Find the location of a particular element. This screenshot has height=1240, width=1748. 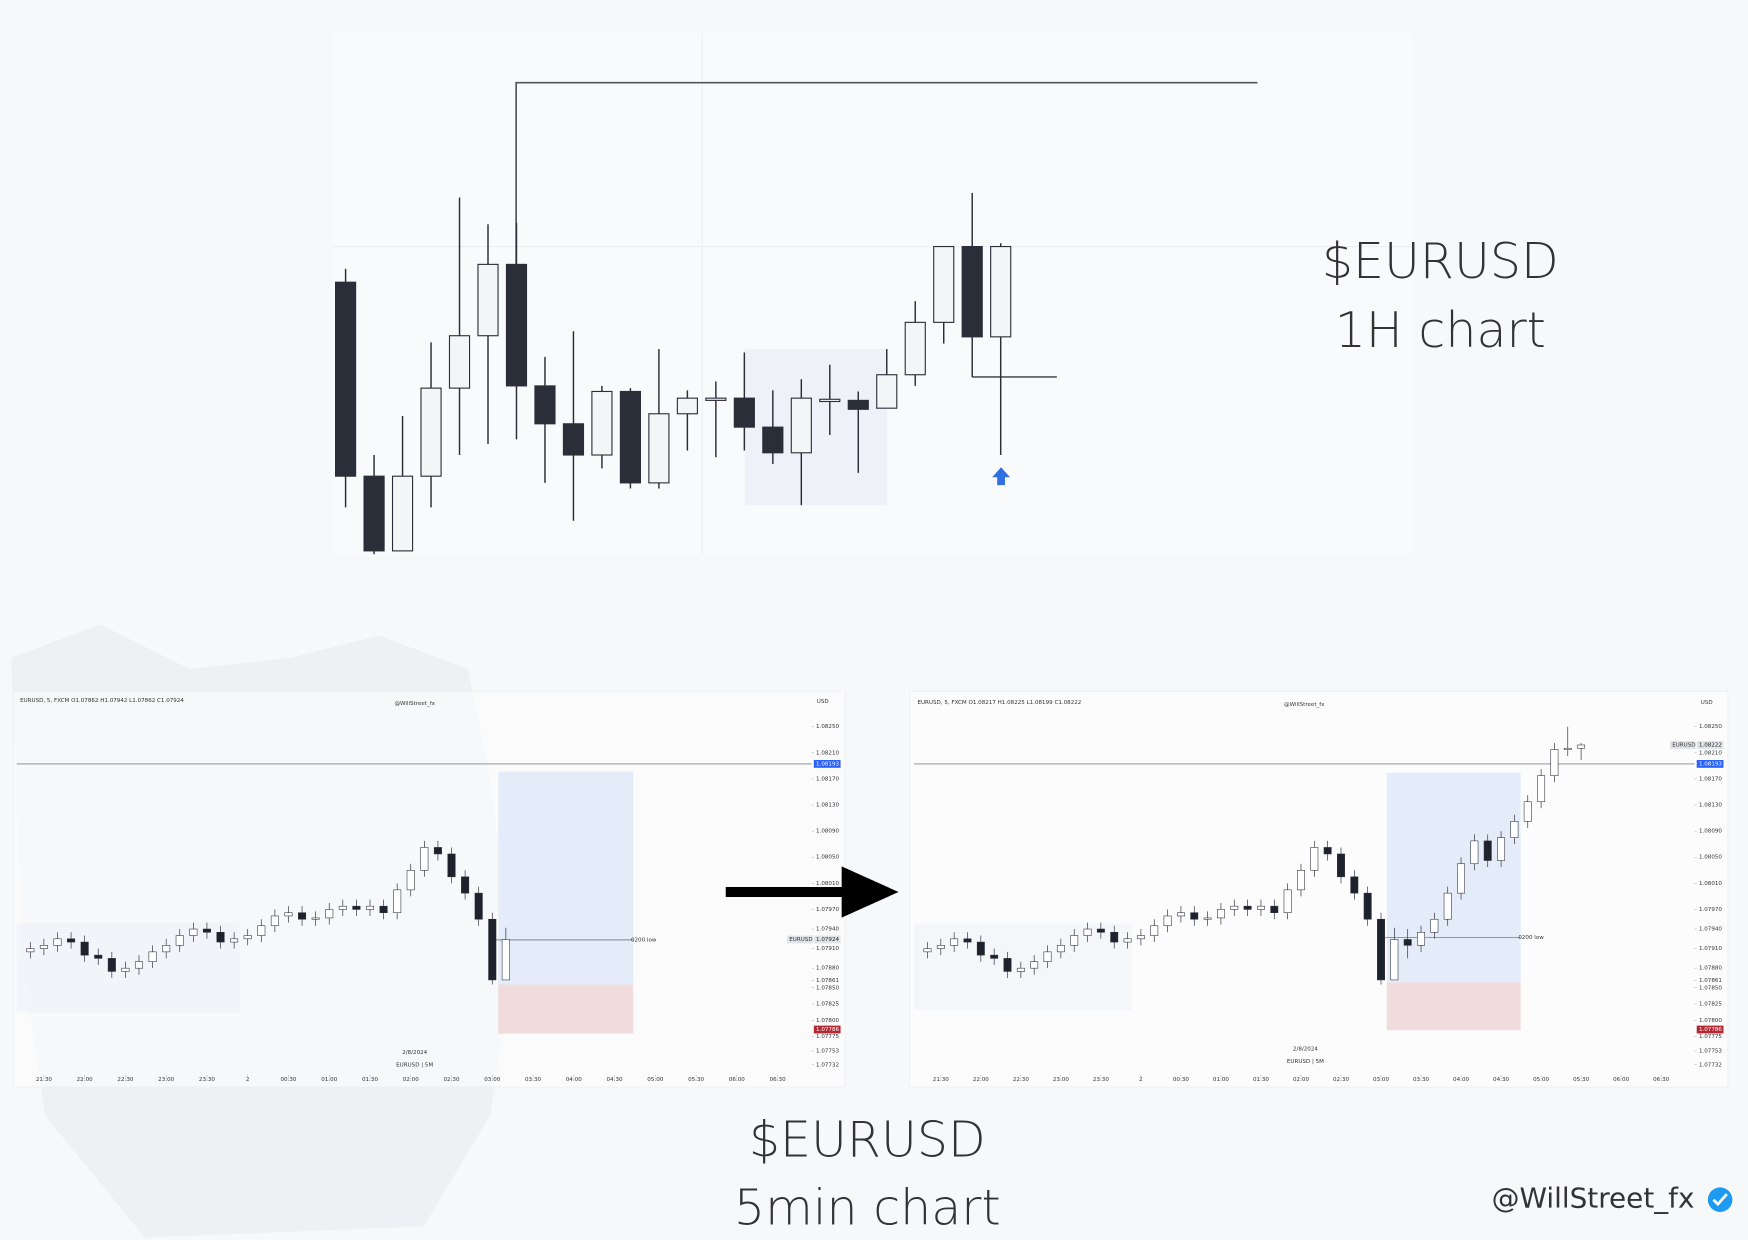

x-tick-label: 23:30 is located at coordinates (207, 1080).